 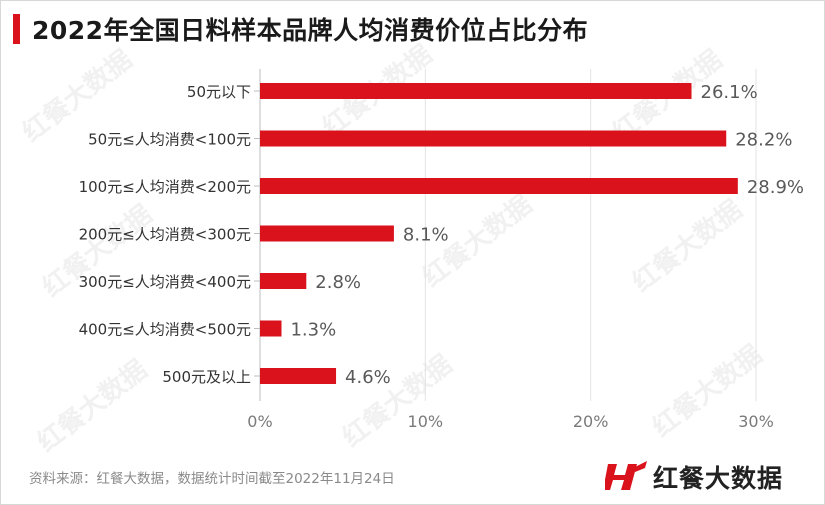 What do you see at coordinates (591, 421) in the screenshot?
I see `x-tick-label: 20%` at bounding box center [591, 421].